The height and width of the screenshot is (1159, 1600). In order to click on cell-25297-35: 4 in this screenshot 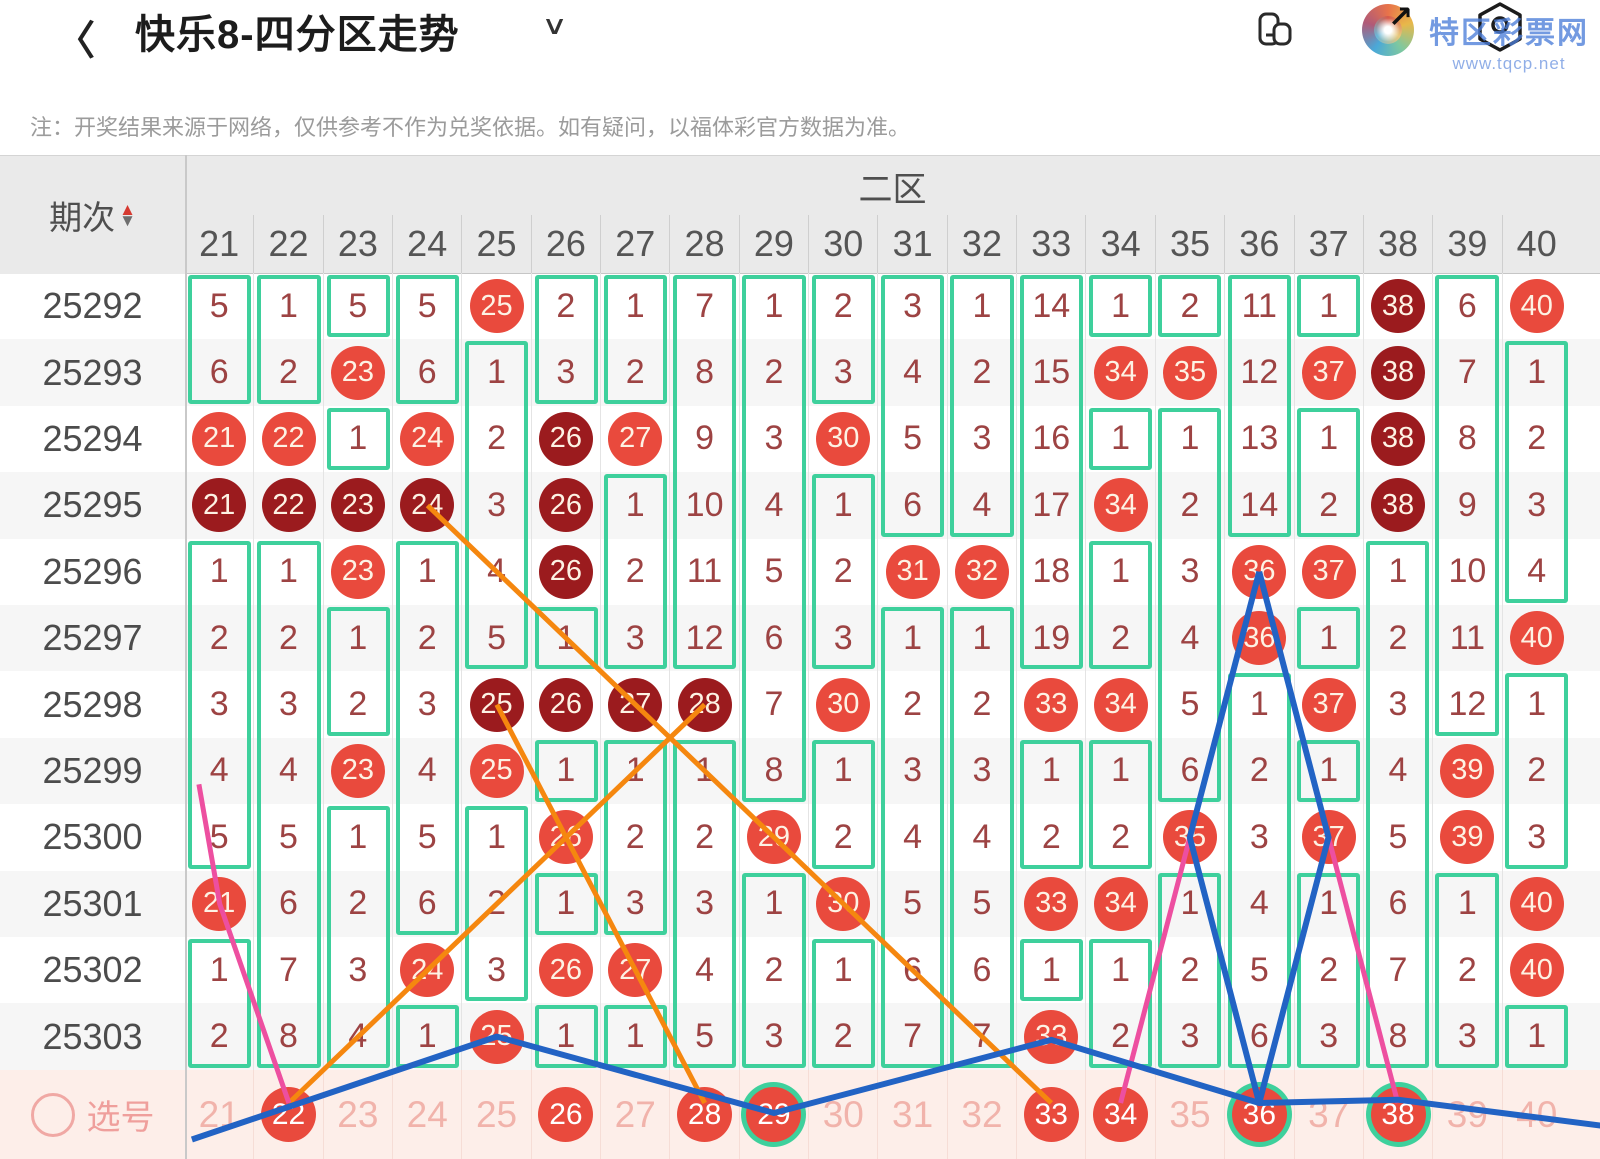, I will do `click(1189, 638)`.